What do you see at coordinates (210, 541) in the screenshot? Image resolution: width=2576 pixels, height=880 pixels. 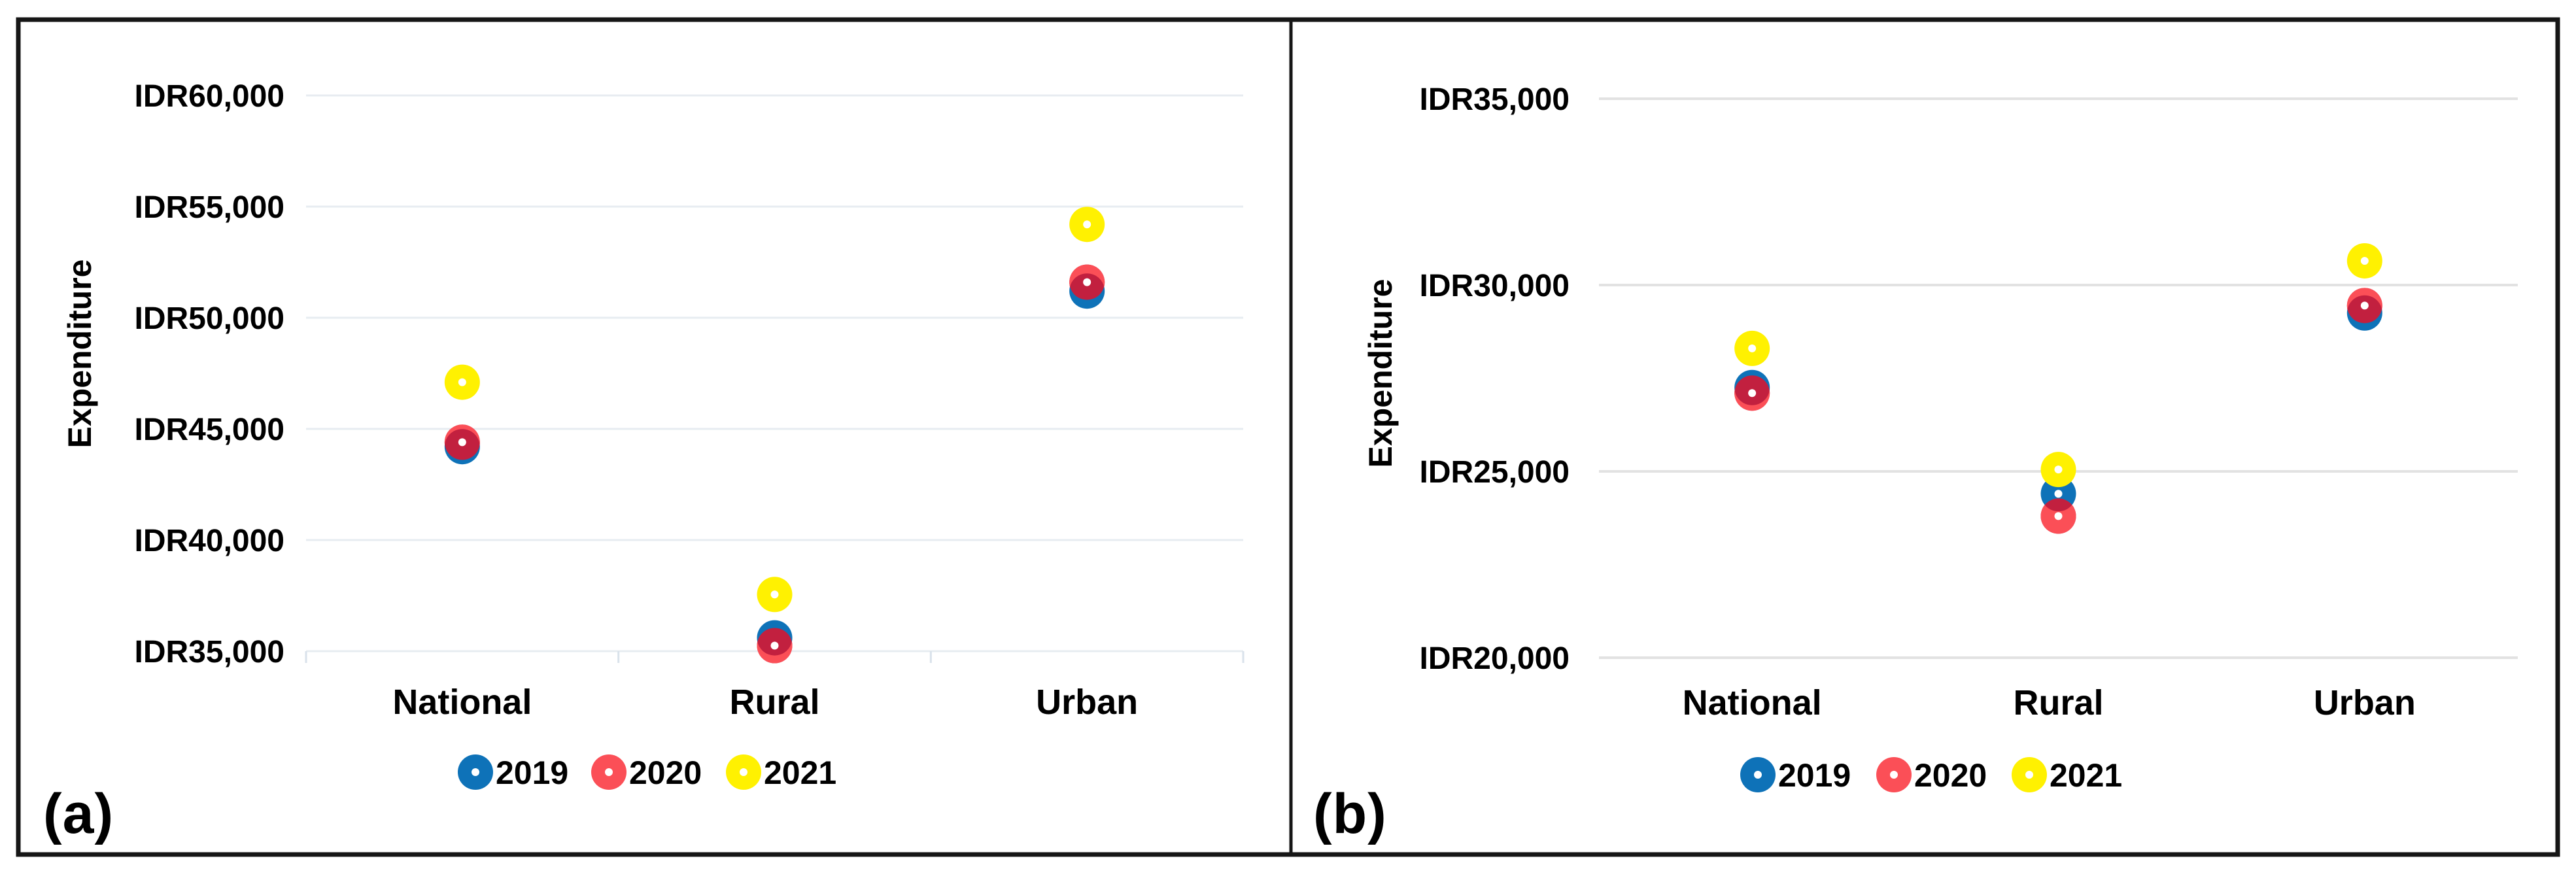 I see `y-tick-label: IDR40,000` at bounding box center [210, 541].